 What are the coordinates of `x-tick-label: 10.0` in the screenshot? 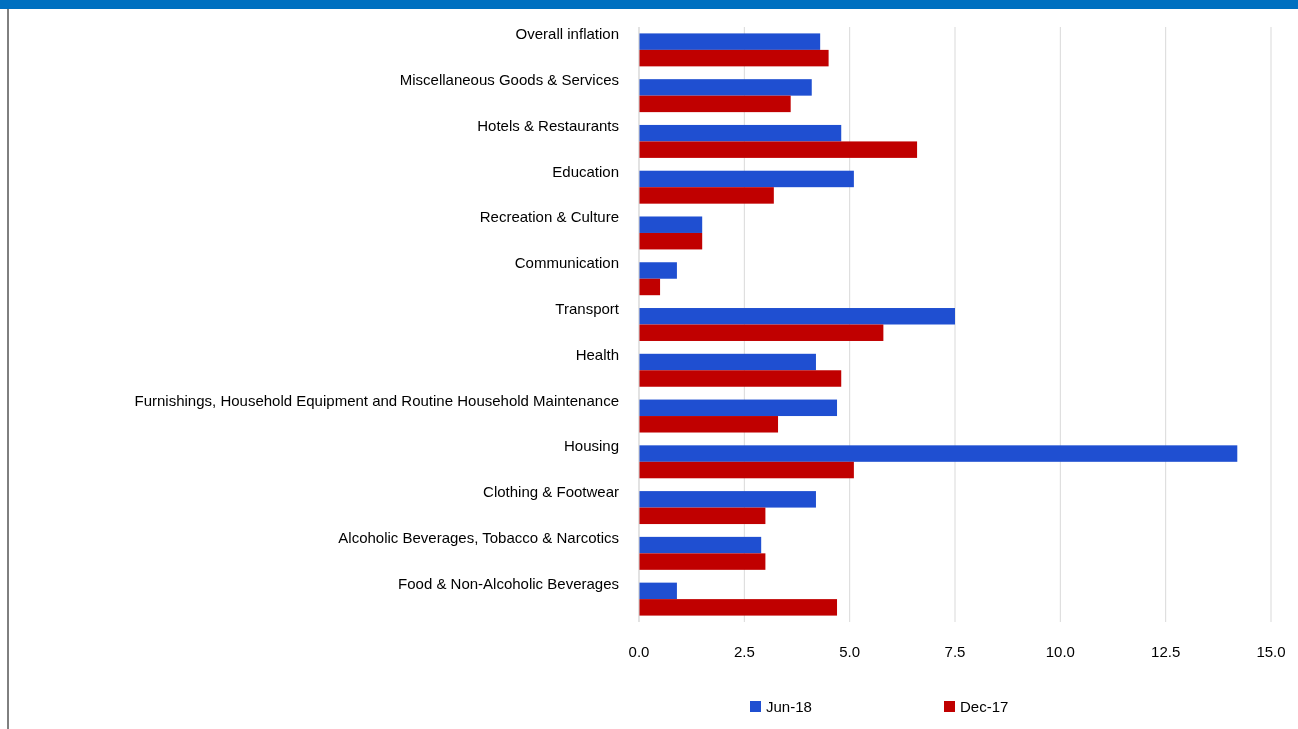 It's located at (1060, 651).